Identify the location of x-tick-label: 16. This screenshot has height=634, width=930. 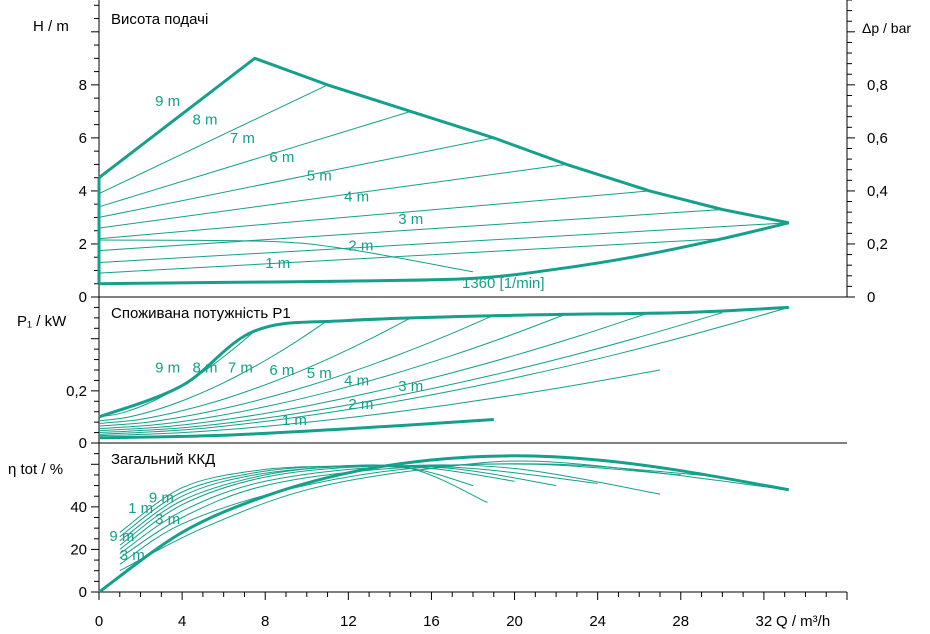
(431, 621).